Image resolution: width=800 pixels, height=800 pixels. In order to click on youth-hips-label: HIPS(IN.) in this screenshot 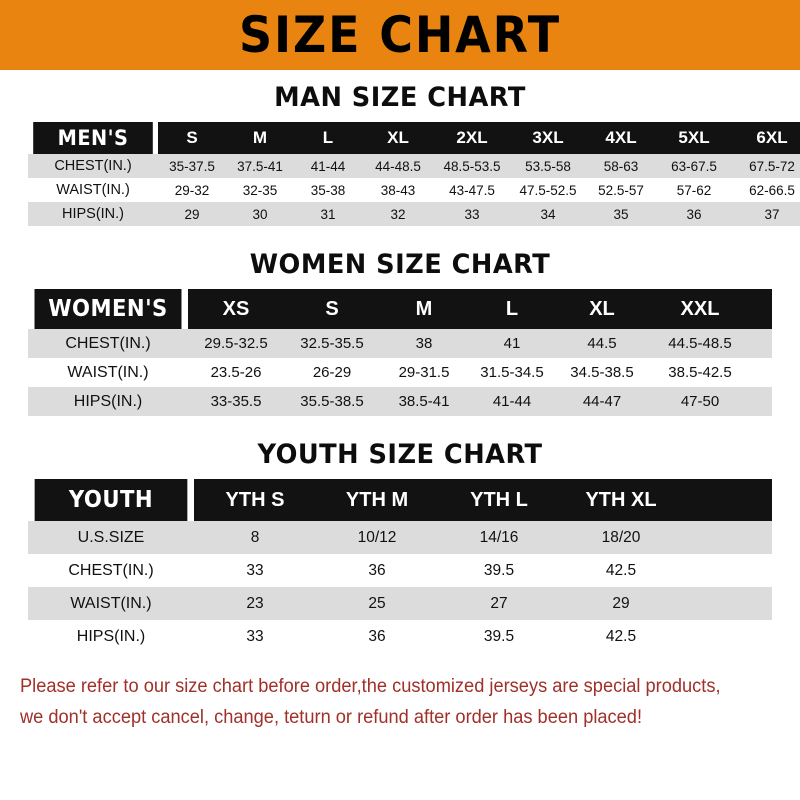, I will do `click(111, 636)`.